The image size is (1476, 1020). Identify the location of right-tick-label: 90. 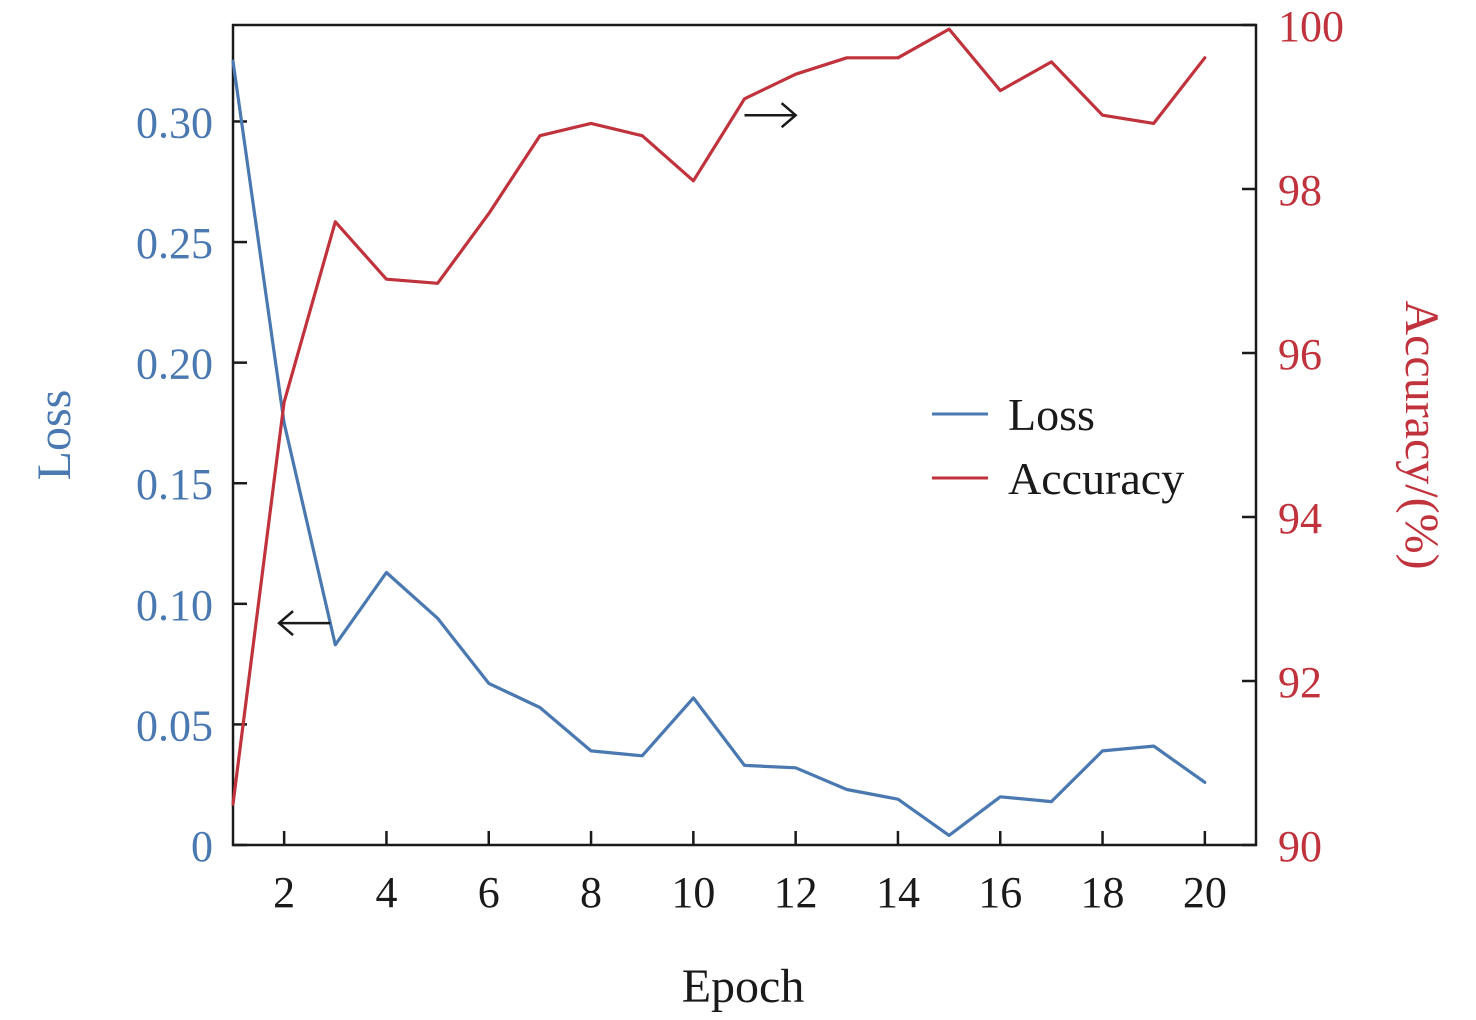
(1300, 846).